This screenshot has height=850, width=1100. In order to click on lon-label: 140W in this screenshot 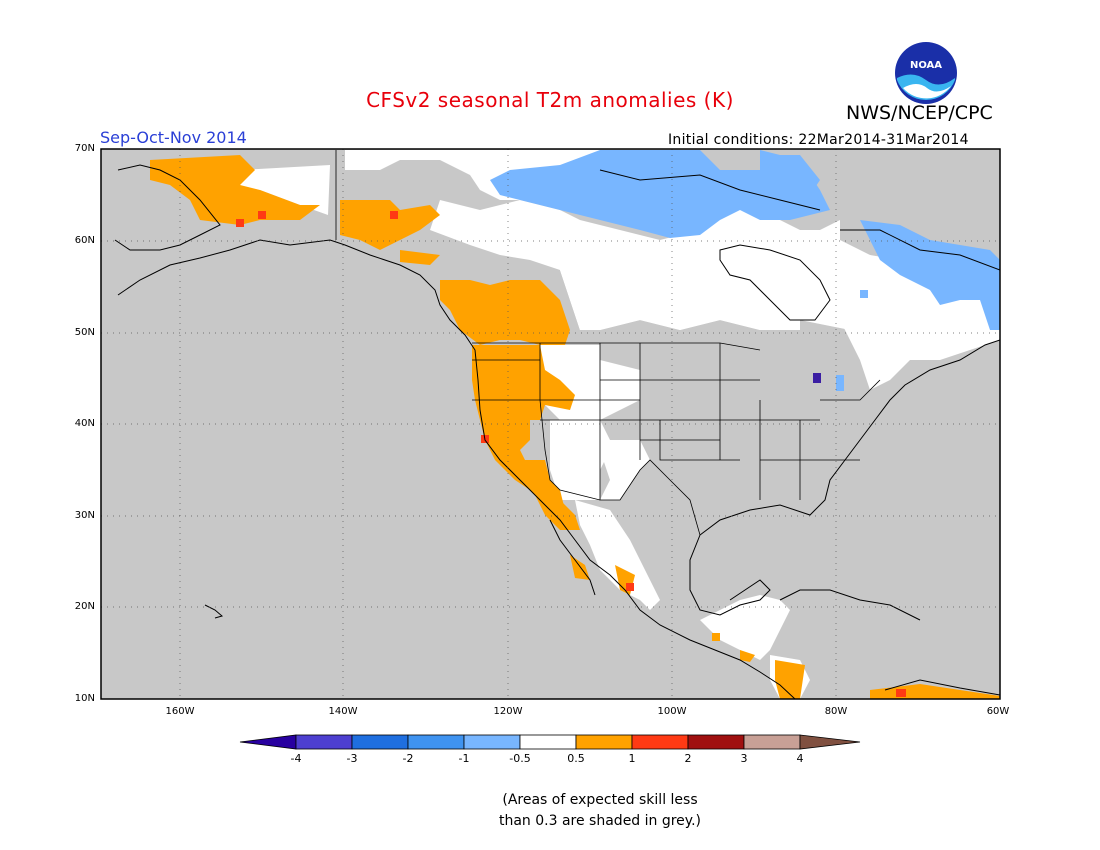, I will do `click(343, 711)`.